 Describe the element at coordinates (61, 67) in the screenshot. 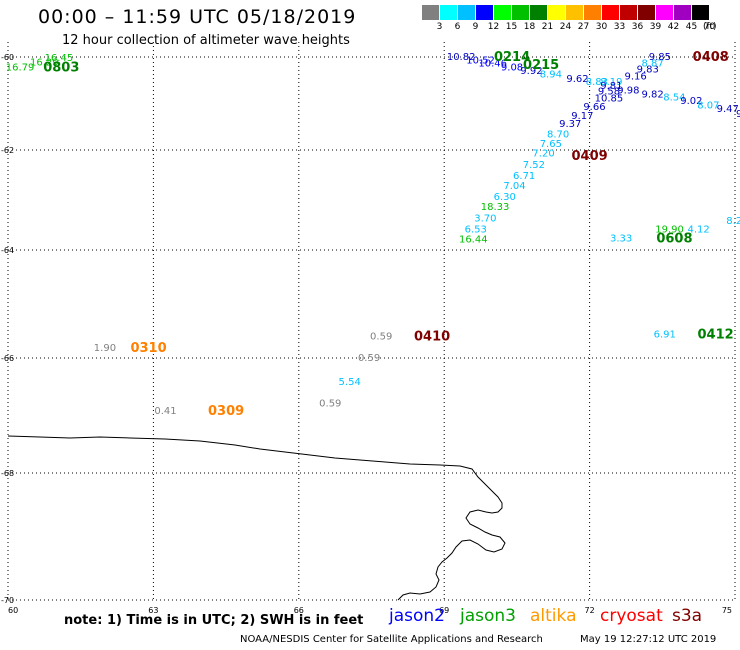

I see `pass-time-label: 0803` at that location.